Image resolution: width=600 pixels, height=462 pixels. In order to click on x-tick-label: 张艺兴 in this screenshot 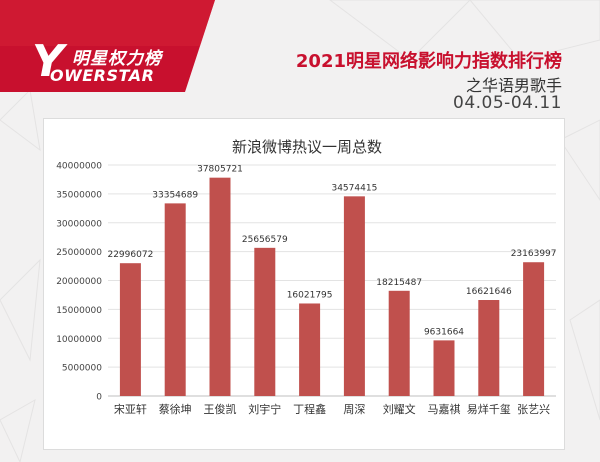, I will do `click(533, 409)`.